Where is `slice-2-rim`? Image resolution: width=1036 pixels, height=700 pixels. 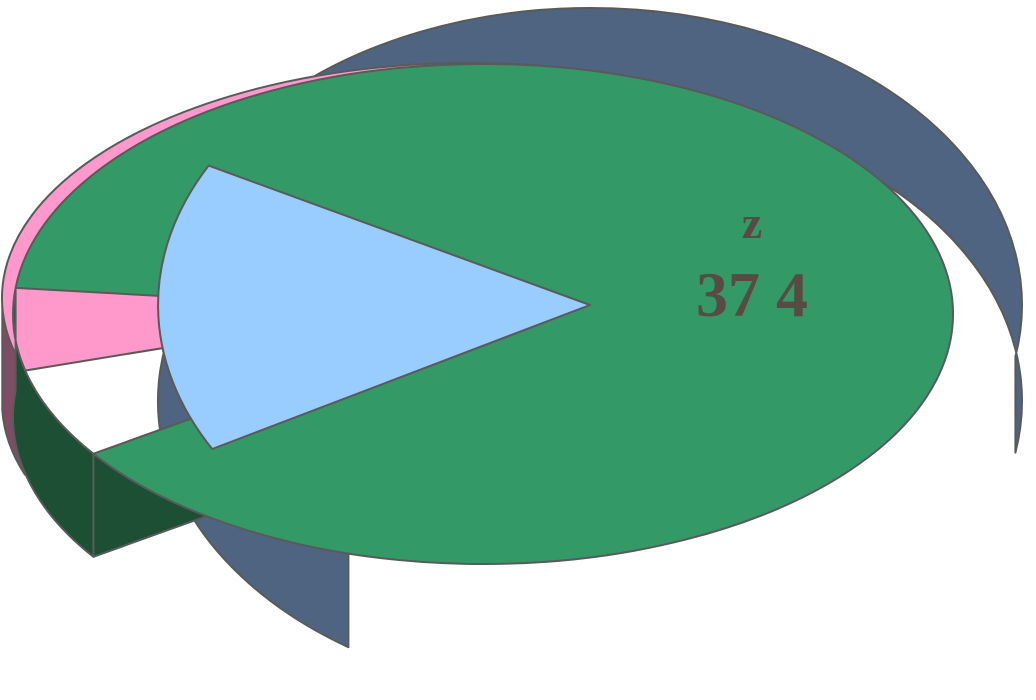 slice-2-rim is located at coordinates (53, 422).